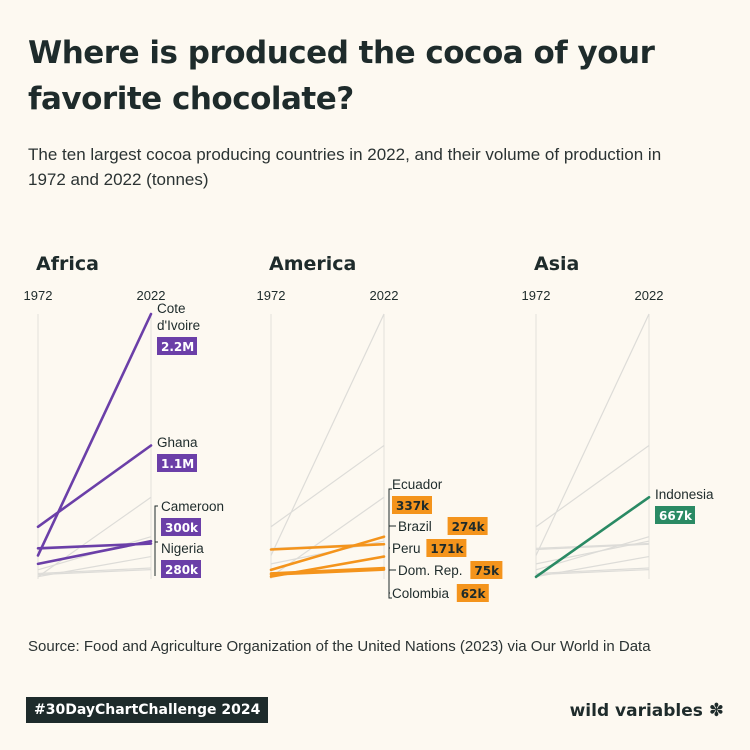  I want to click on series-name: Dom. Rep., so click(430, 570).